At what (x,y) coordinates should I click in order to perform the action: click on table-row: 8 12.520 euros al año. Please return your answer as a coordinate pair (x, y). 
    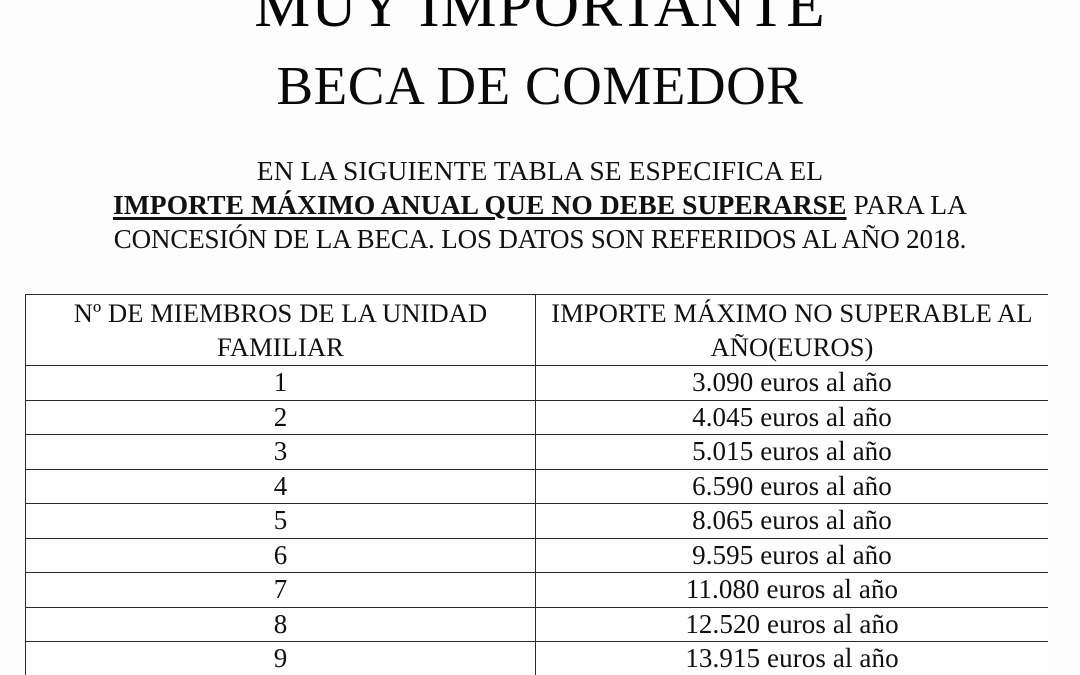
    Looking at the image, I should click on (536, 624).